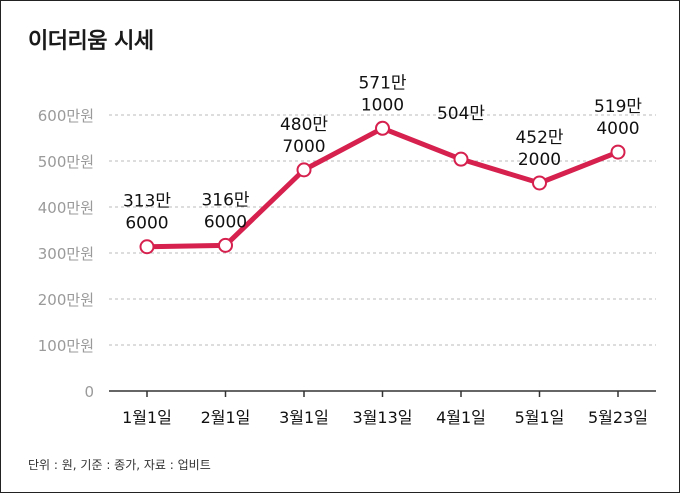  Describe the element at coordinates (147, 417) in the screenshot. I see `x-tick-label: 1월1일` at that location.